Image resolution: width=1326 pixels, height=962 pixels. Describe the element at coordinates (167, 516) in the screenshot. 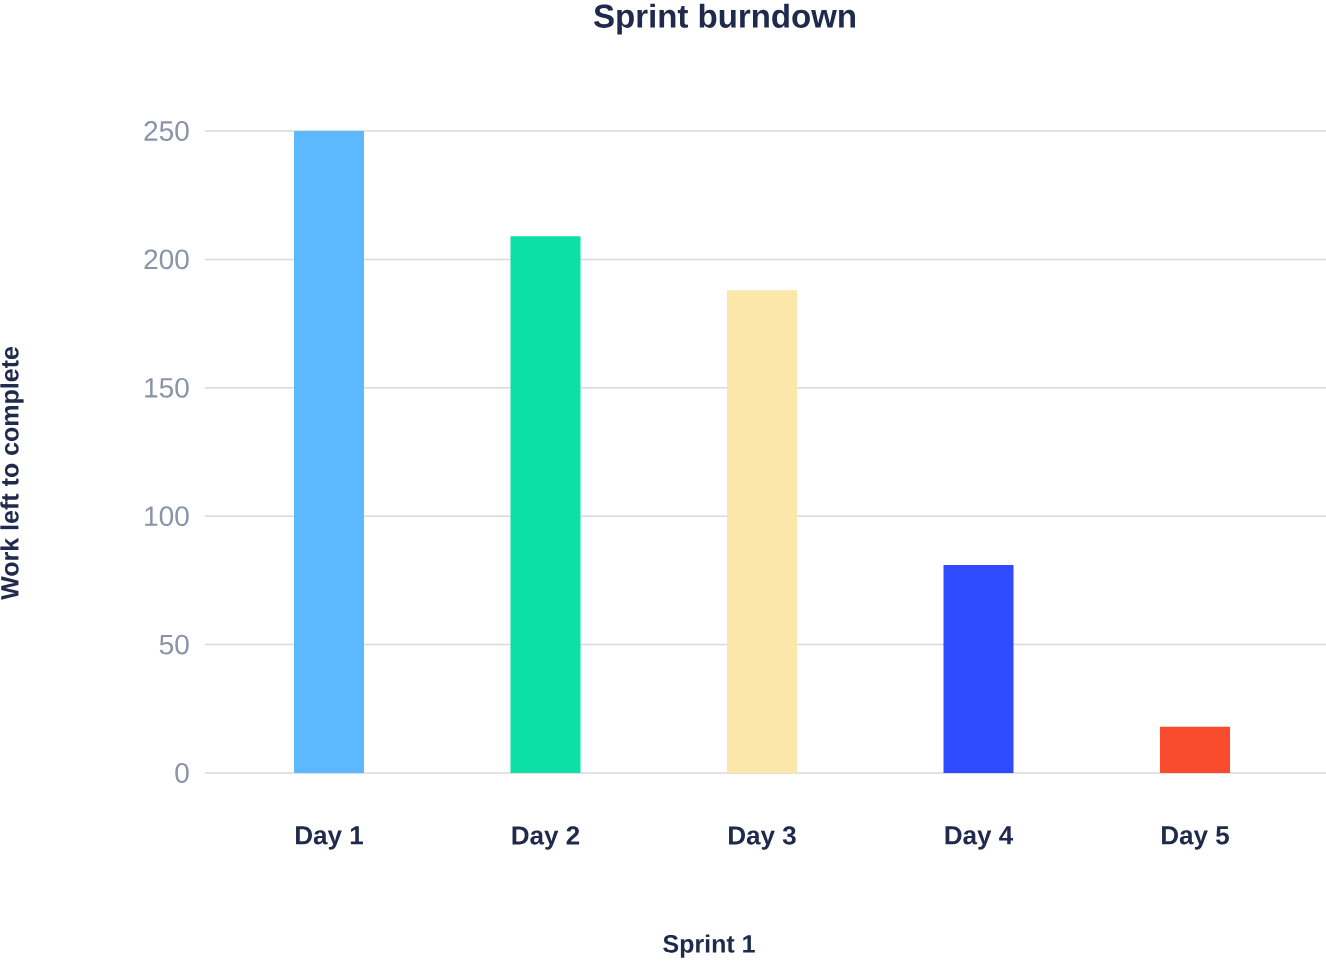

I see `y-tick-label: 100` at that location.